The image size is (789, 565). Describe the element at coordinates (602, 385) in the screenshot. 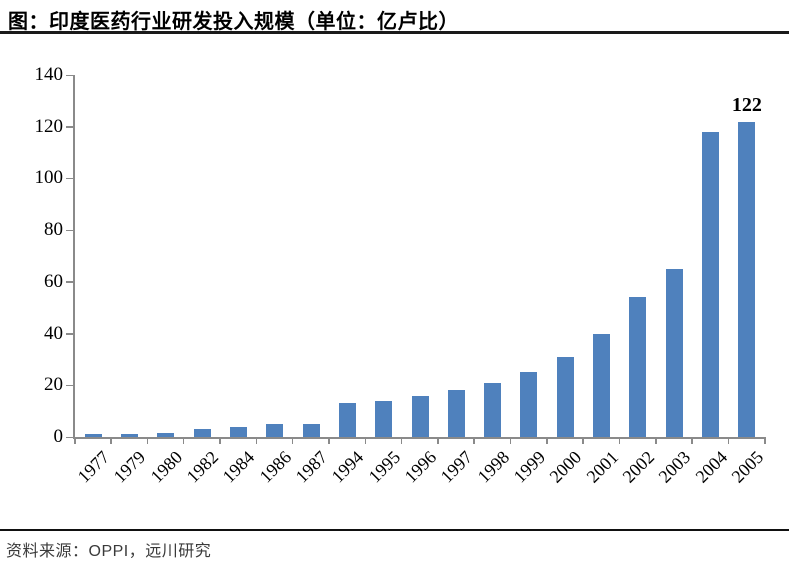

I see `bar-2001` at that location.